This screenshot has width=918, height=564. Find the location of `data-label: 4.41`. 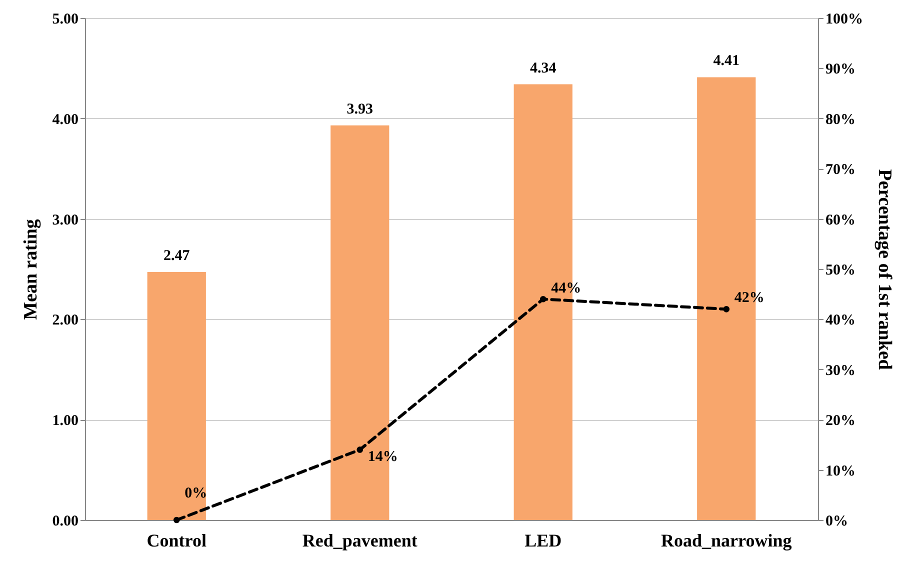

data-label: 4.41 is located at coordinates (726, 61).